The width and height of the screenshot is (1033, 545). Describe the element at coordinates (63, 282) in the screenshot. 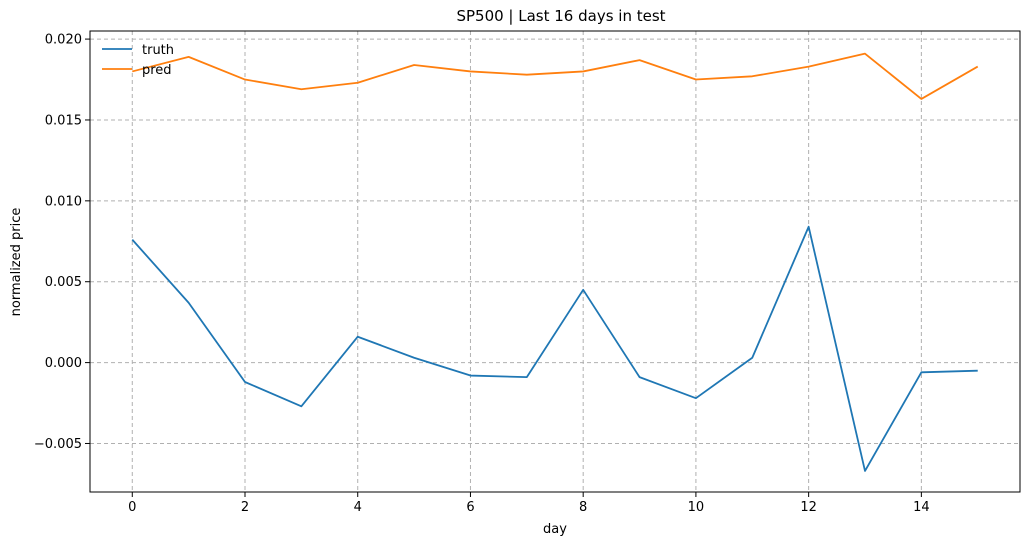

I see `y-tick-label: 0.005` at that location.